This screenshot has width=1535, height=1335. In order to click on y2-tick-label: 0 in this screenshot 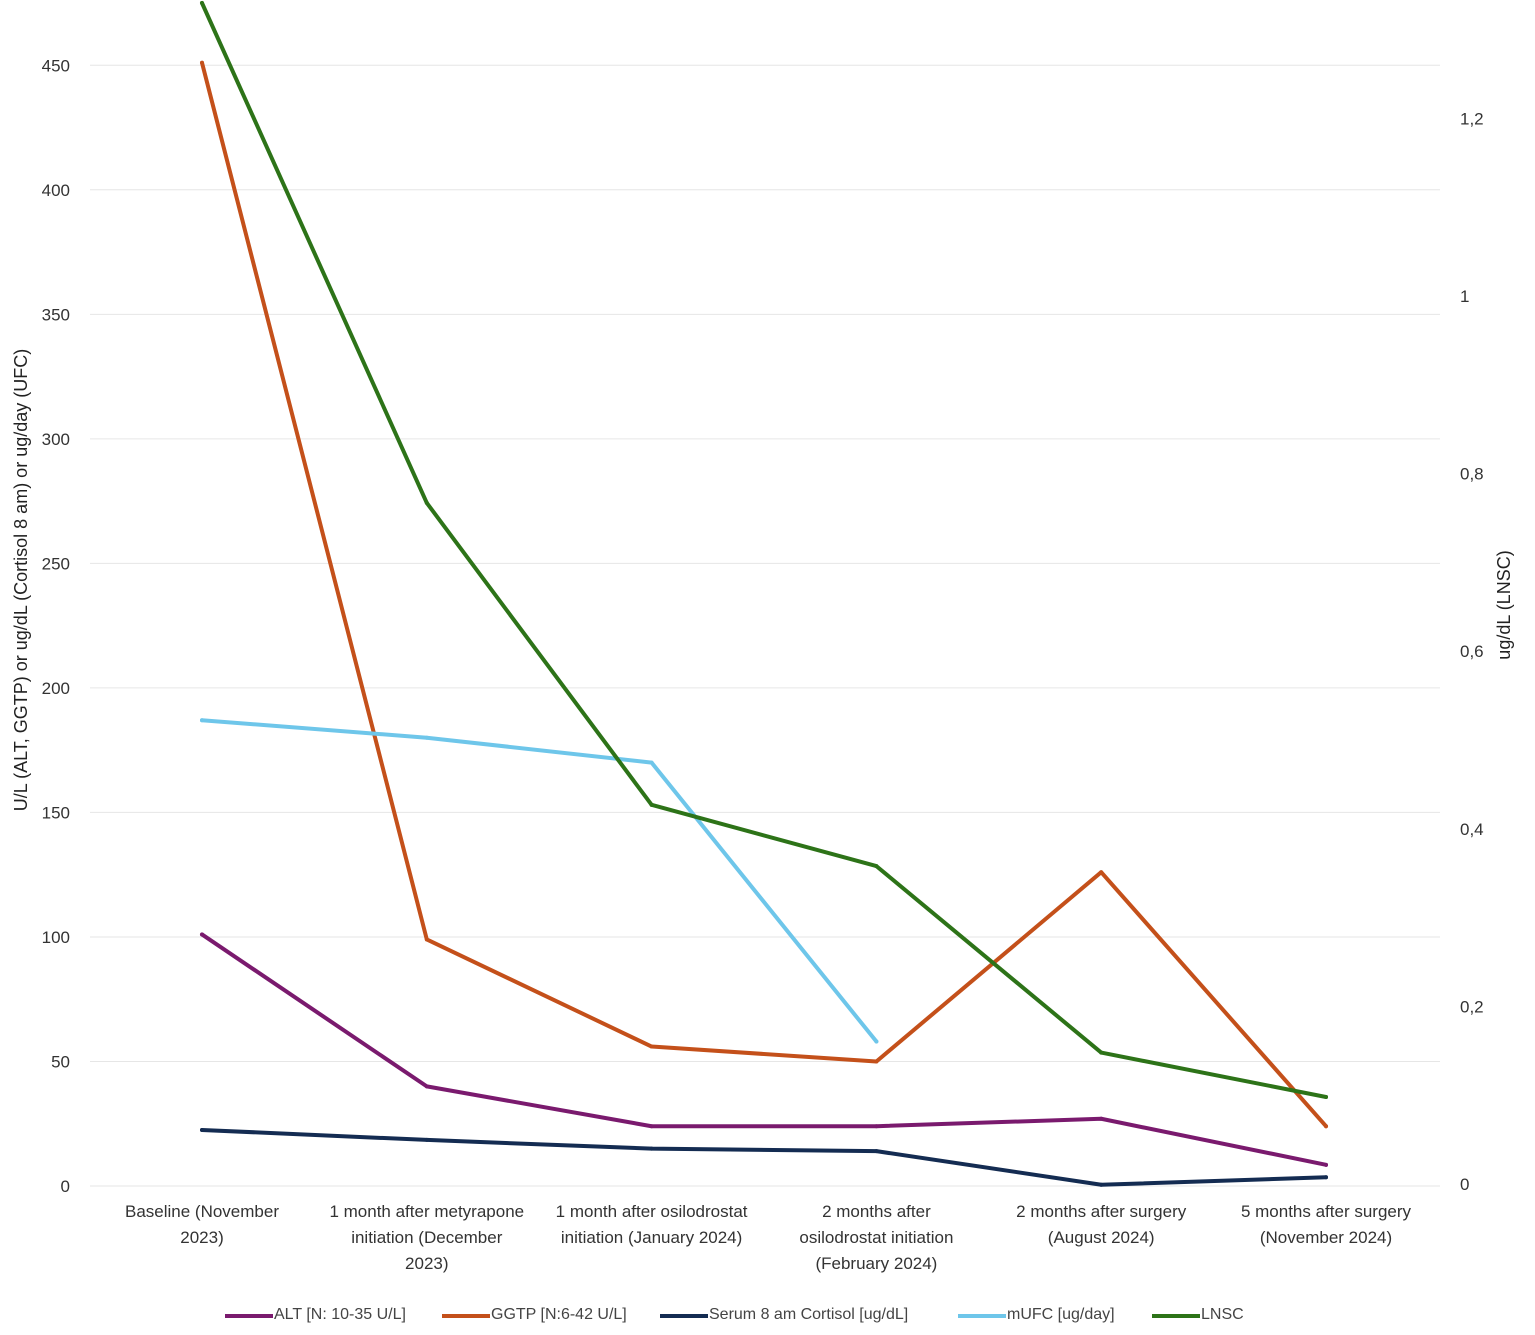, I will do `click(1464, 1184)`.